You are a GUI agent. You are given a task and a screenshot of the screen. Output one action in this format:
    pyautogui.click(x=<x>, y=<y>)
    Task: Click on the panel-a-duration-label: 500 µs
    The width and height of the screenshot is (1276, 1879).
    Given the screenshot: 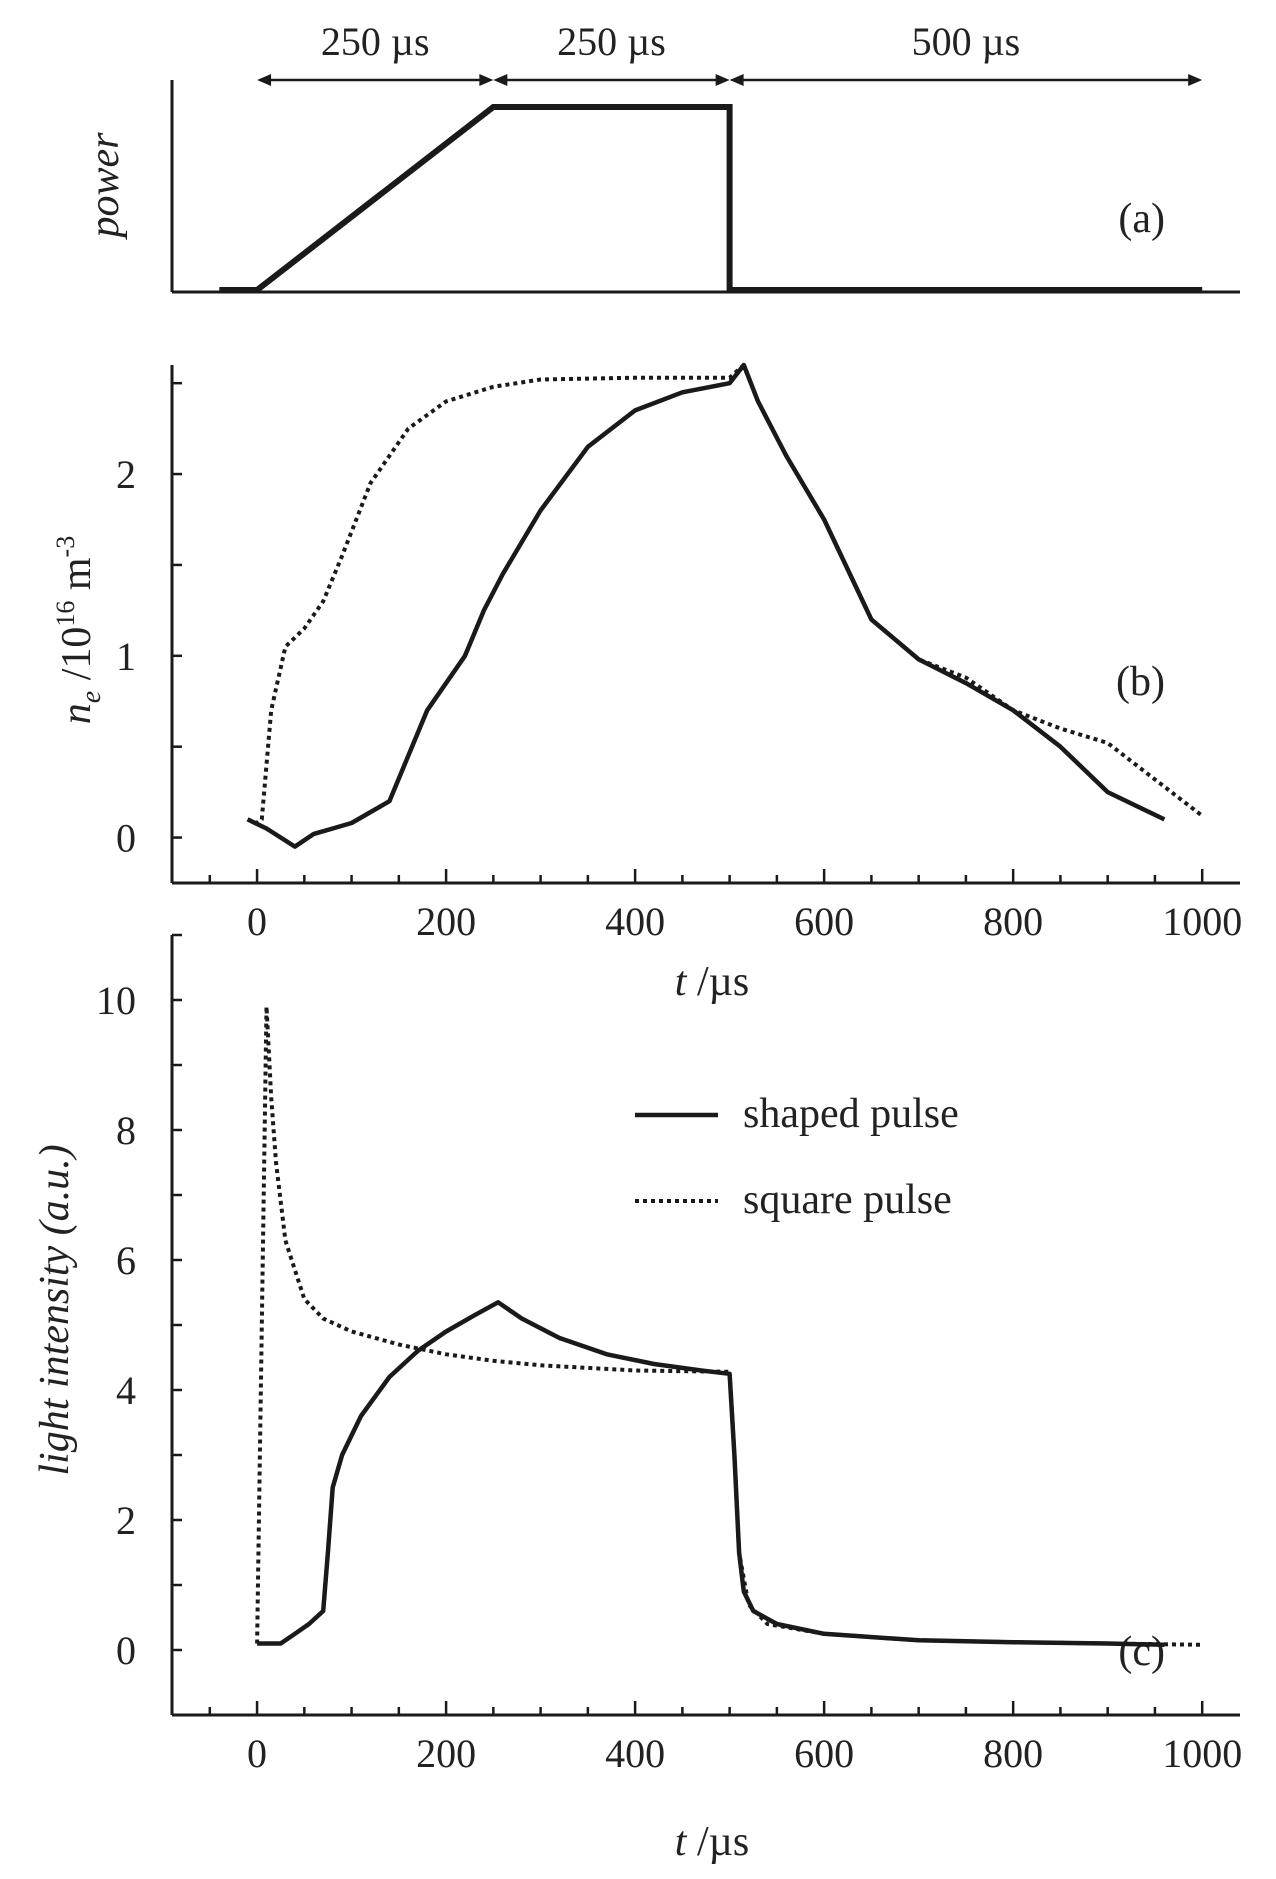 What is the action you would take?
    pyautogui.click(x=966, y=41)
    